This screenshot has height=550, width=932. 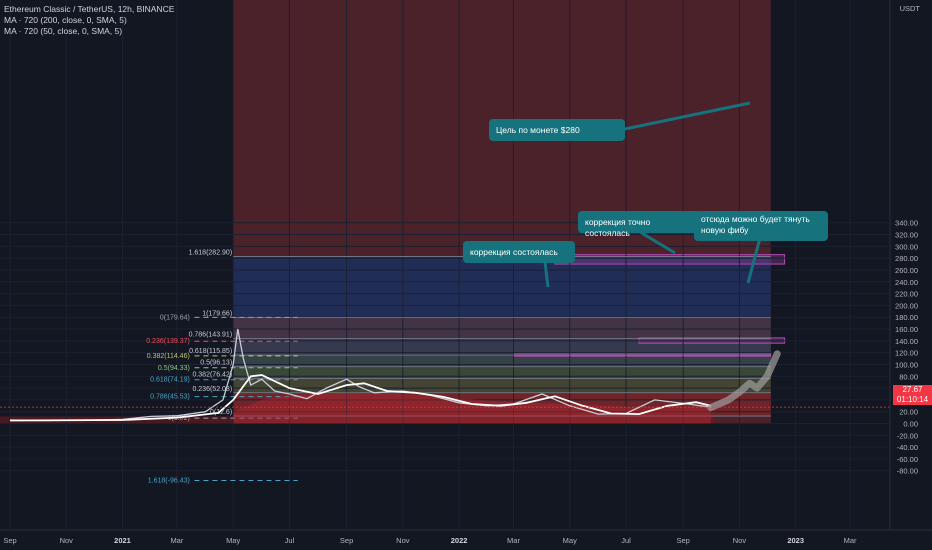 I want to click on y-tick-label: -80.00, so click(x=907, y=471).